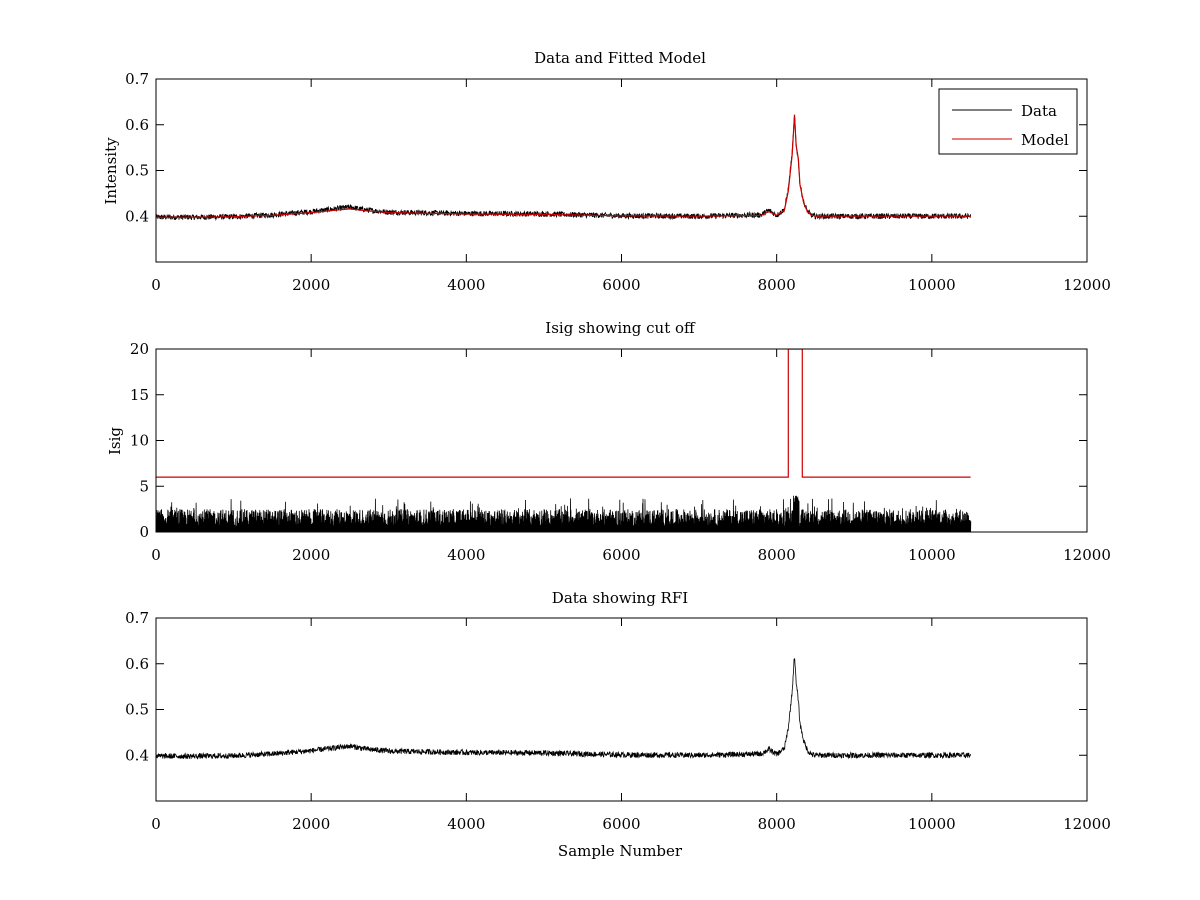 This screenshot has width=1200, height=900. Describe the element at coordinates (620, 598) in the screenshot. I see `panel-3-title: Data showing RFI` at that location.